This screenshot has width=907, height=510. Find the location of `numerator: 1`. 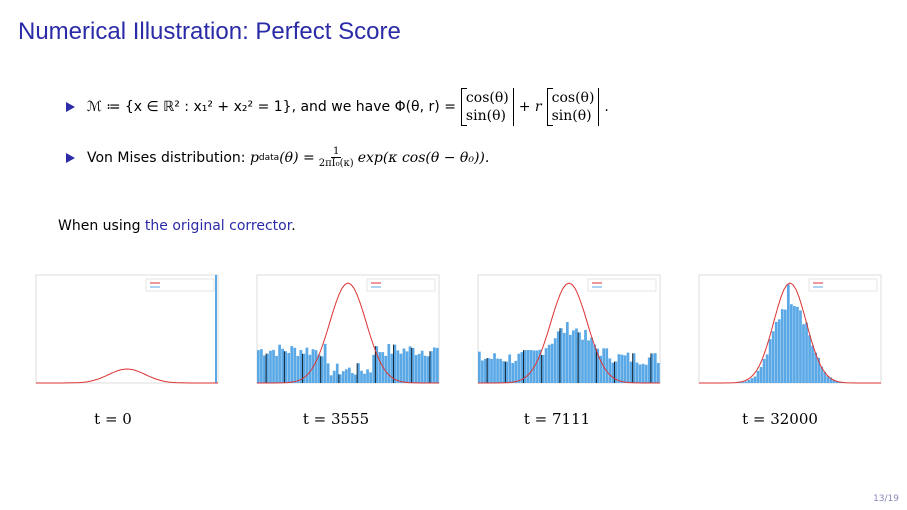

numerator: 1 is located at coordinates (336, 152).